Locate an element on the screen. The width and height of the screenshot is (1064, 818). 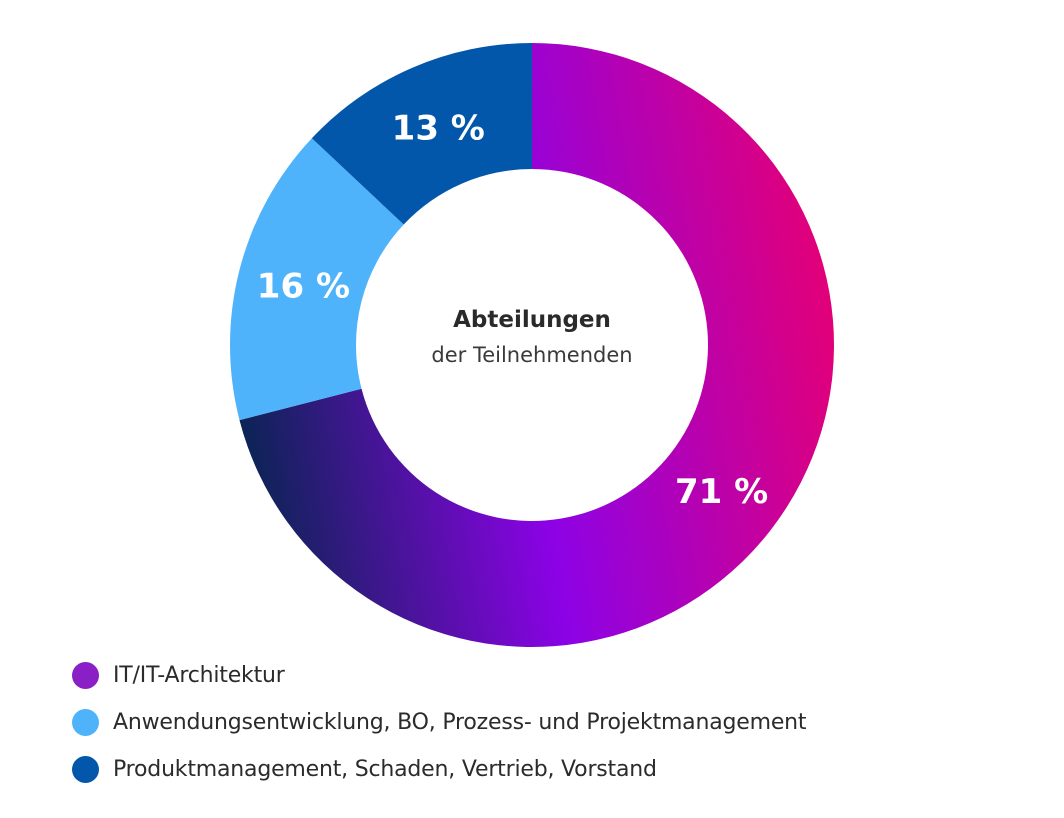
chart-title: Abteilungen is located at coordinates (532, 320).